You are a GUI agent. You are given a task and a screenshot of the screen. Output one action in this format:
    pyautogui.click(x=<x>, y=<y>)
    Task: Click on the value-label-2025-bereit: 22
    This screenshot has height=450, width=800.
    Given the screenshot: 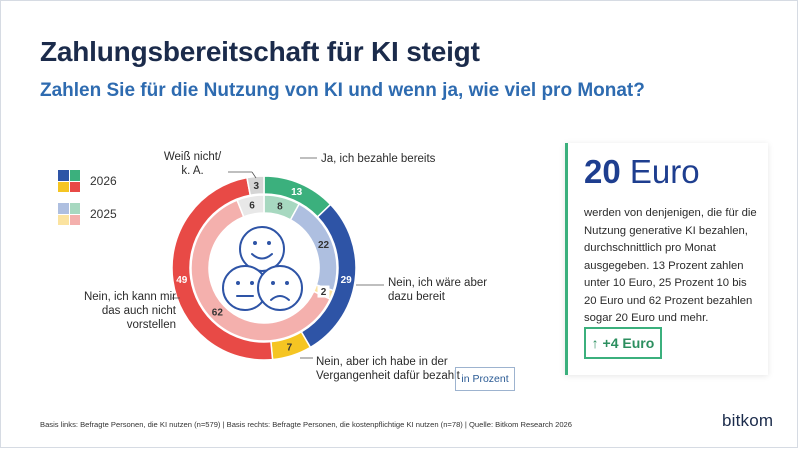 What is the action you would take?
    pyautogui.click(x=324, y=245)
    